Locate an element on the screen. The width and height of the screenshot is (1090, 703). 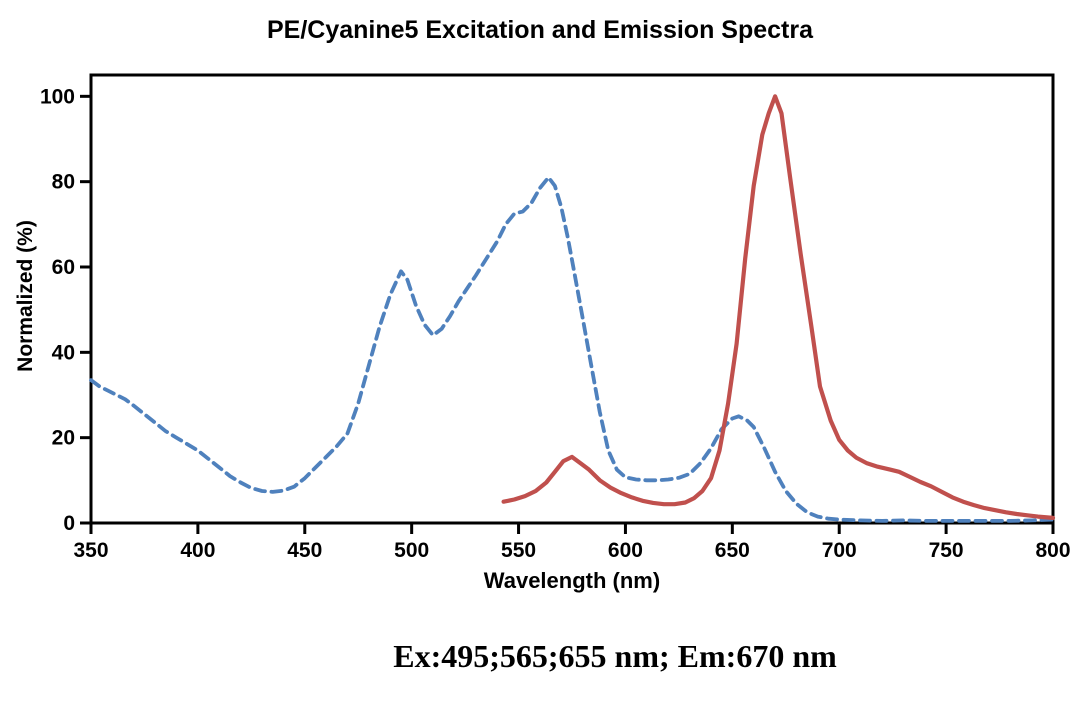
x-tick-label: 750 is located at coordinates (946, 550).